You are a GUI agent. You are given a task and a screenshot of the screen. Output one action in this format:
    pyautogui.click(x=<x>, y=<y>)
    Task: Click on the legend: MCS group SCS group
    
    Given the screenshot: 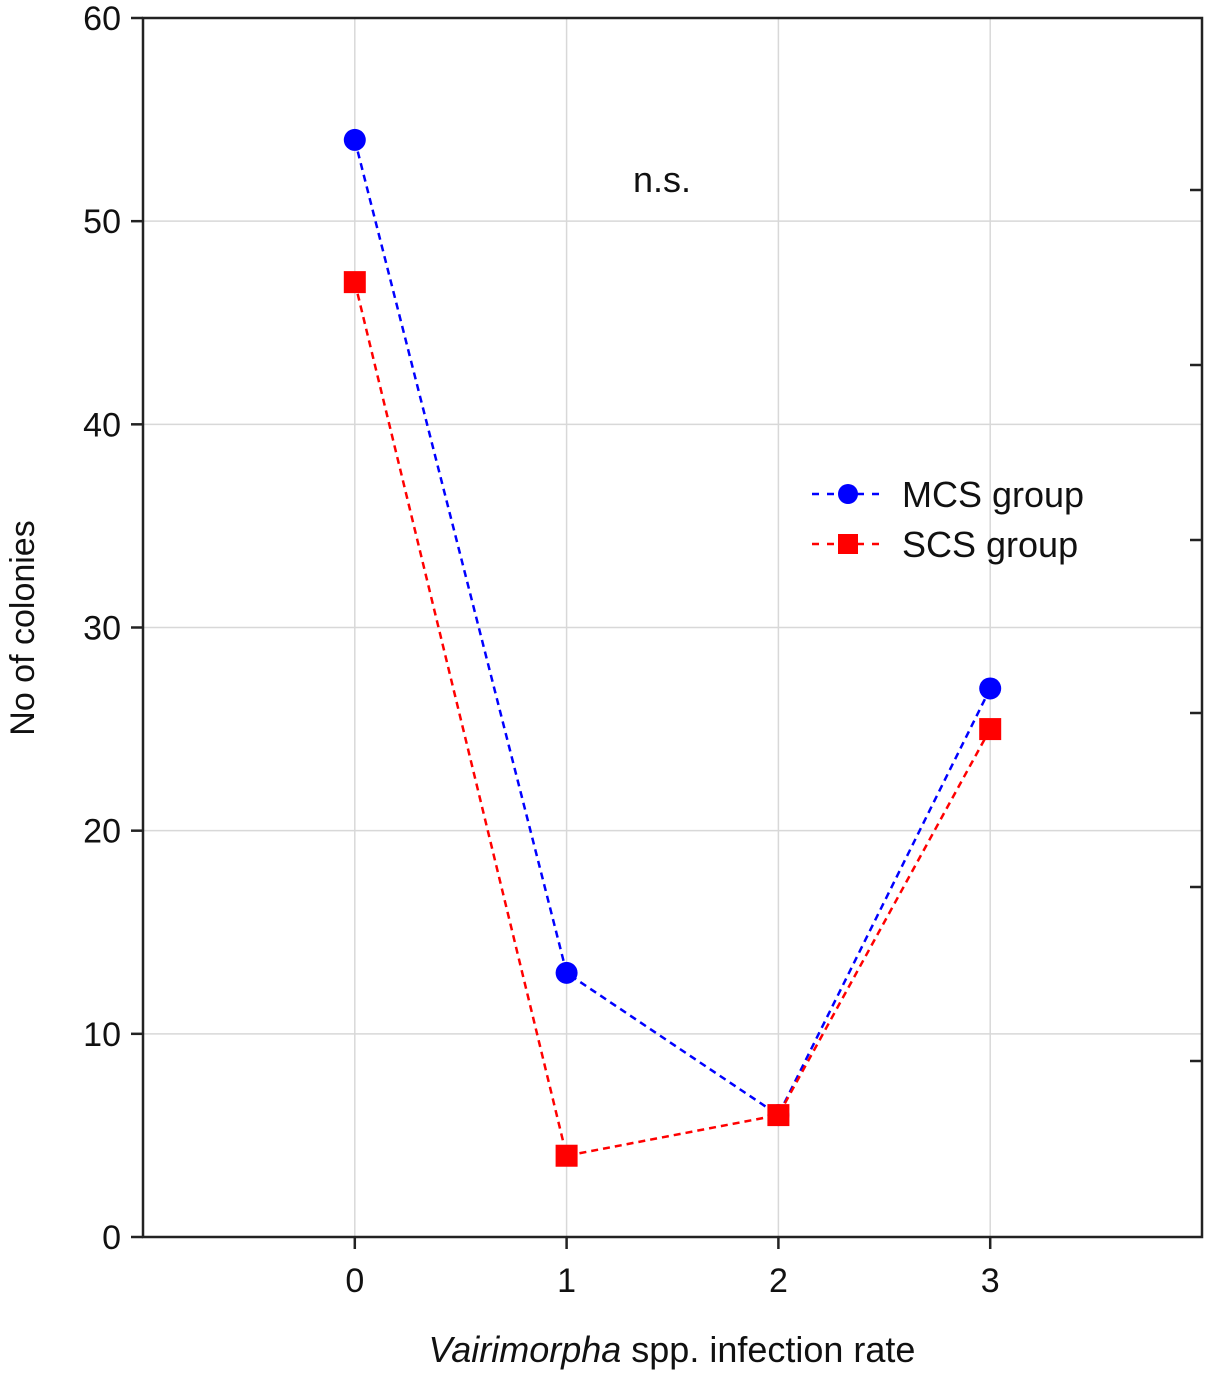 What is the action you would take?
    pyautogui.click(x=948, y=519)
    